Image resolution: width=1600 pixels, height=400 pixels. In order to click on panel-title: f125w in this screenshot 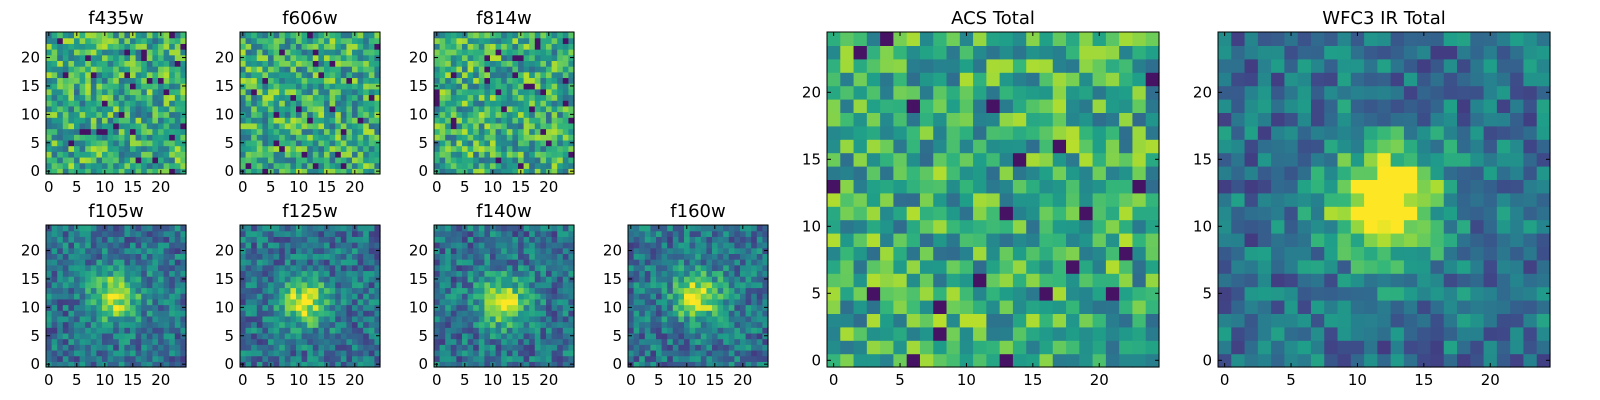, I will do `click(309, 211)`.